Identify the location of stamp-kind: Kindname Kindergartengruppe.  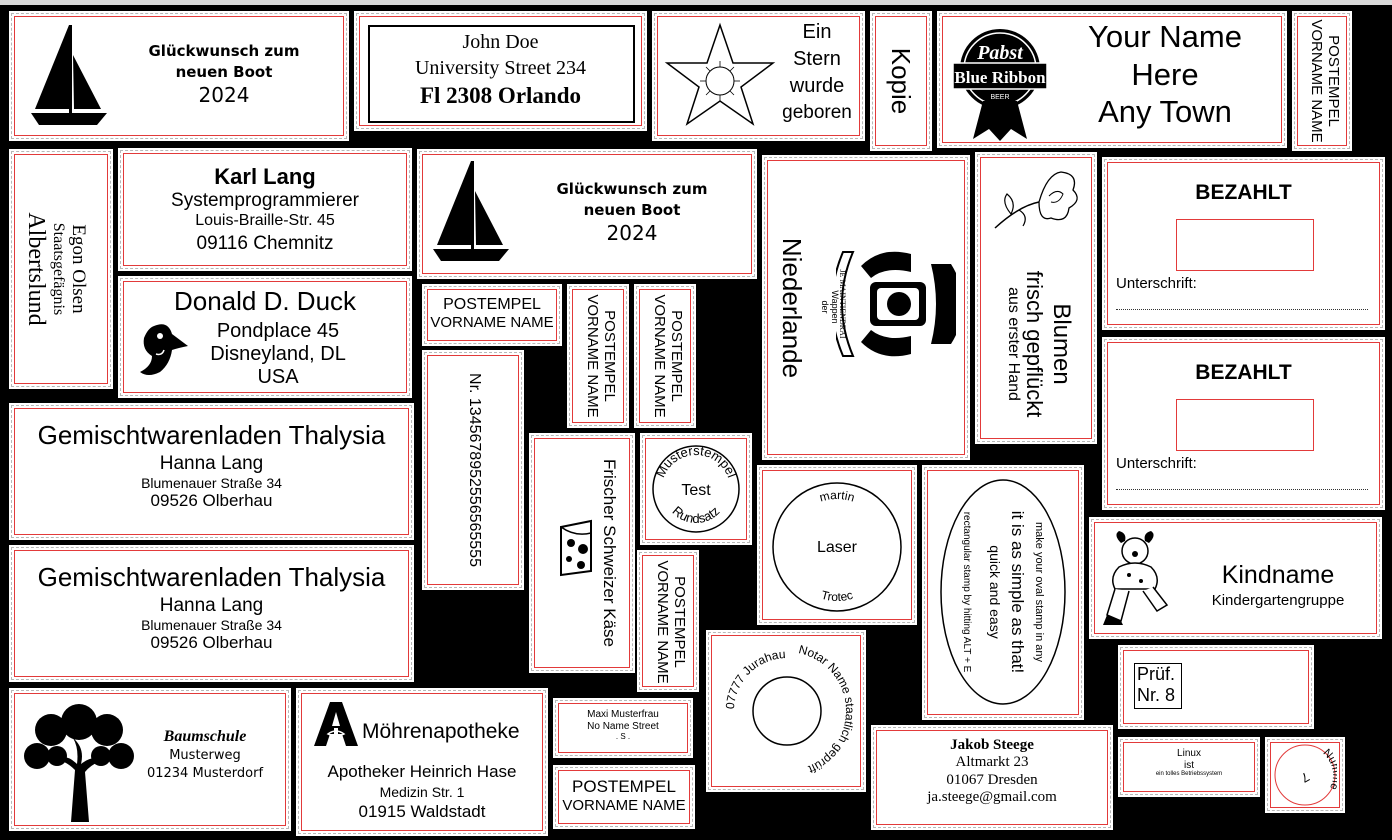
(1235, 578).